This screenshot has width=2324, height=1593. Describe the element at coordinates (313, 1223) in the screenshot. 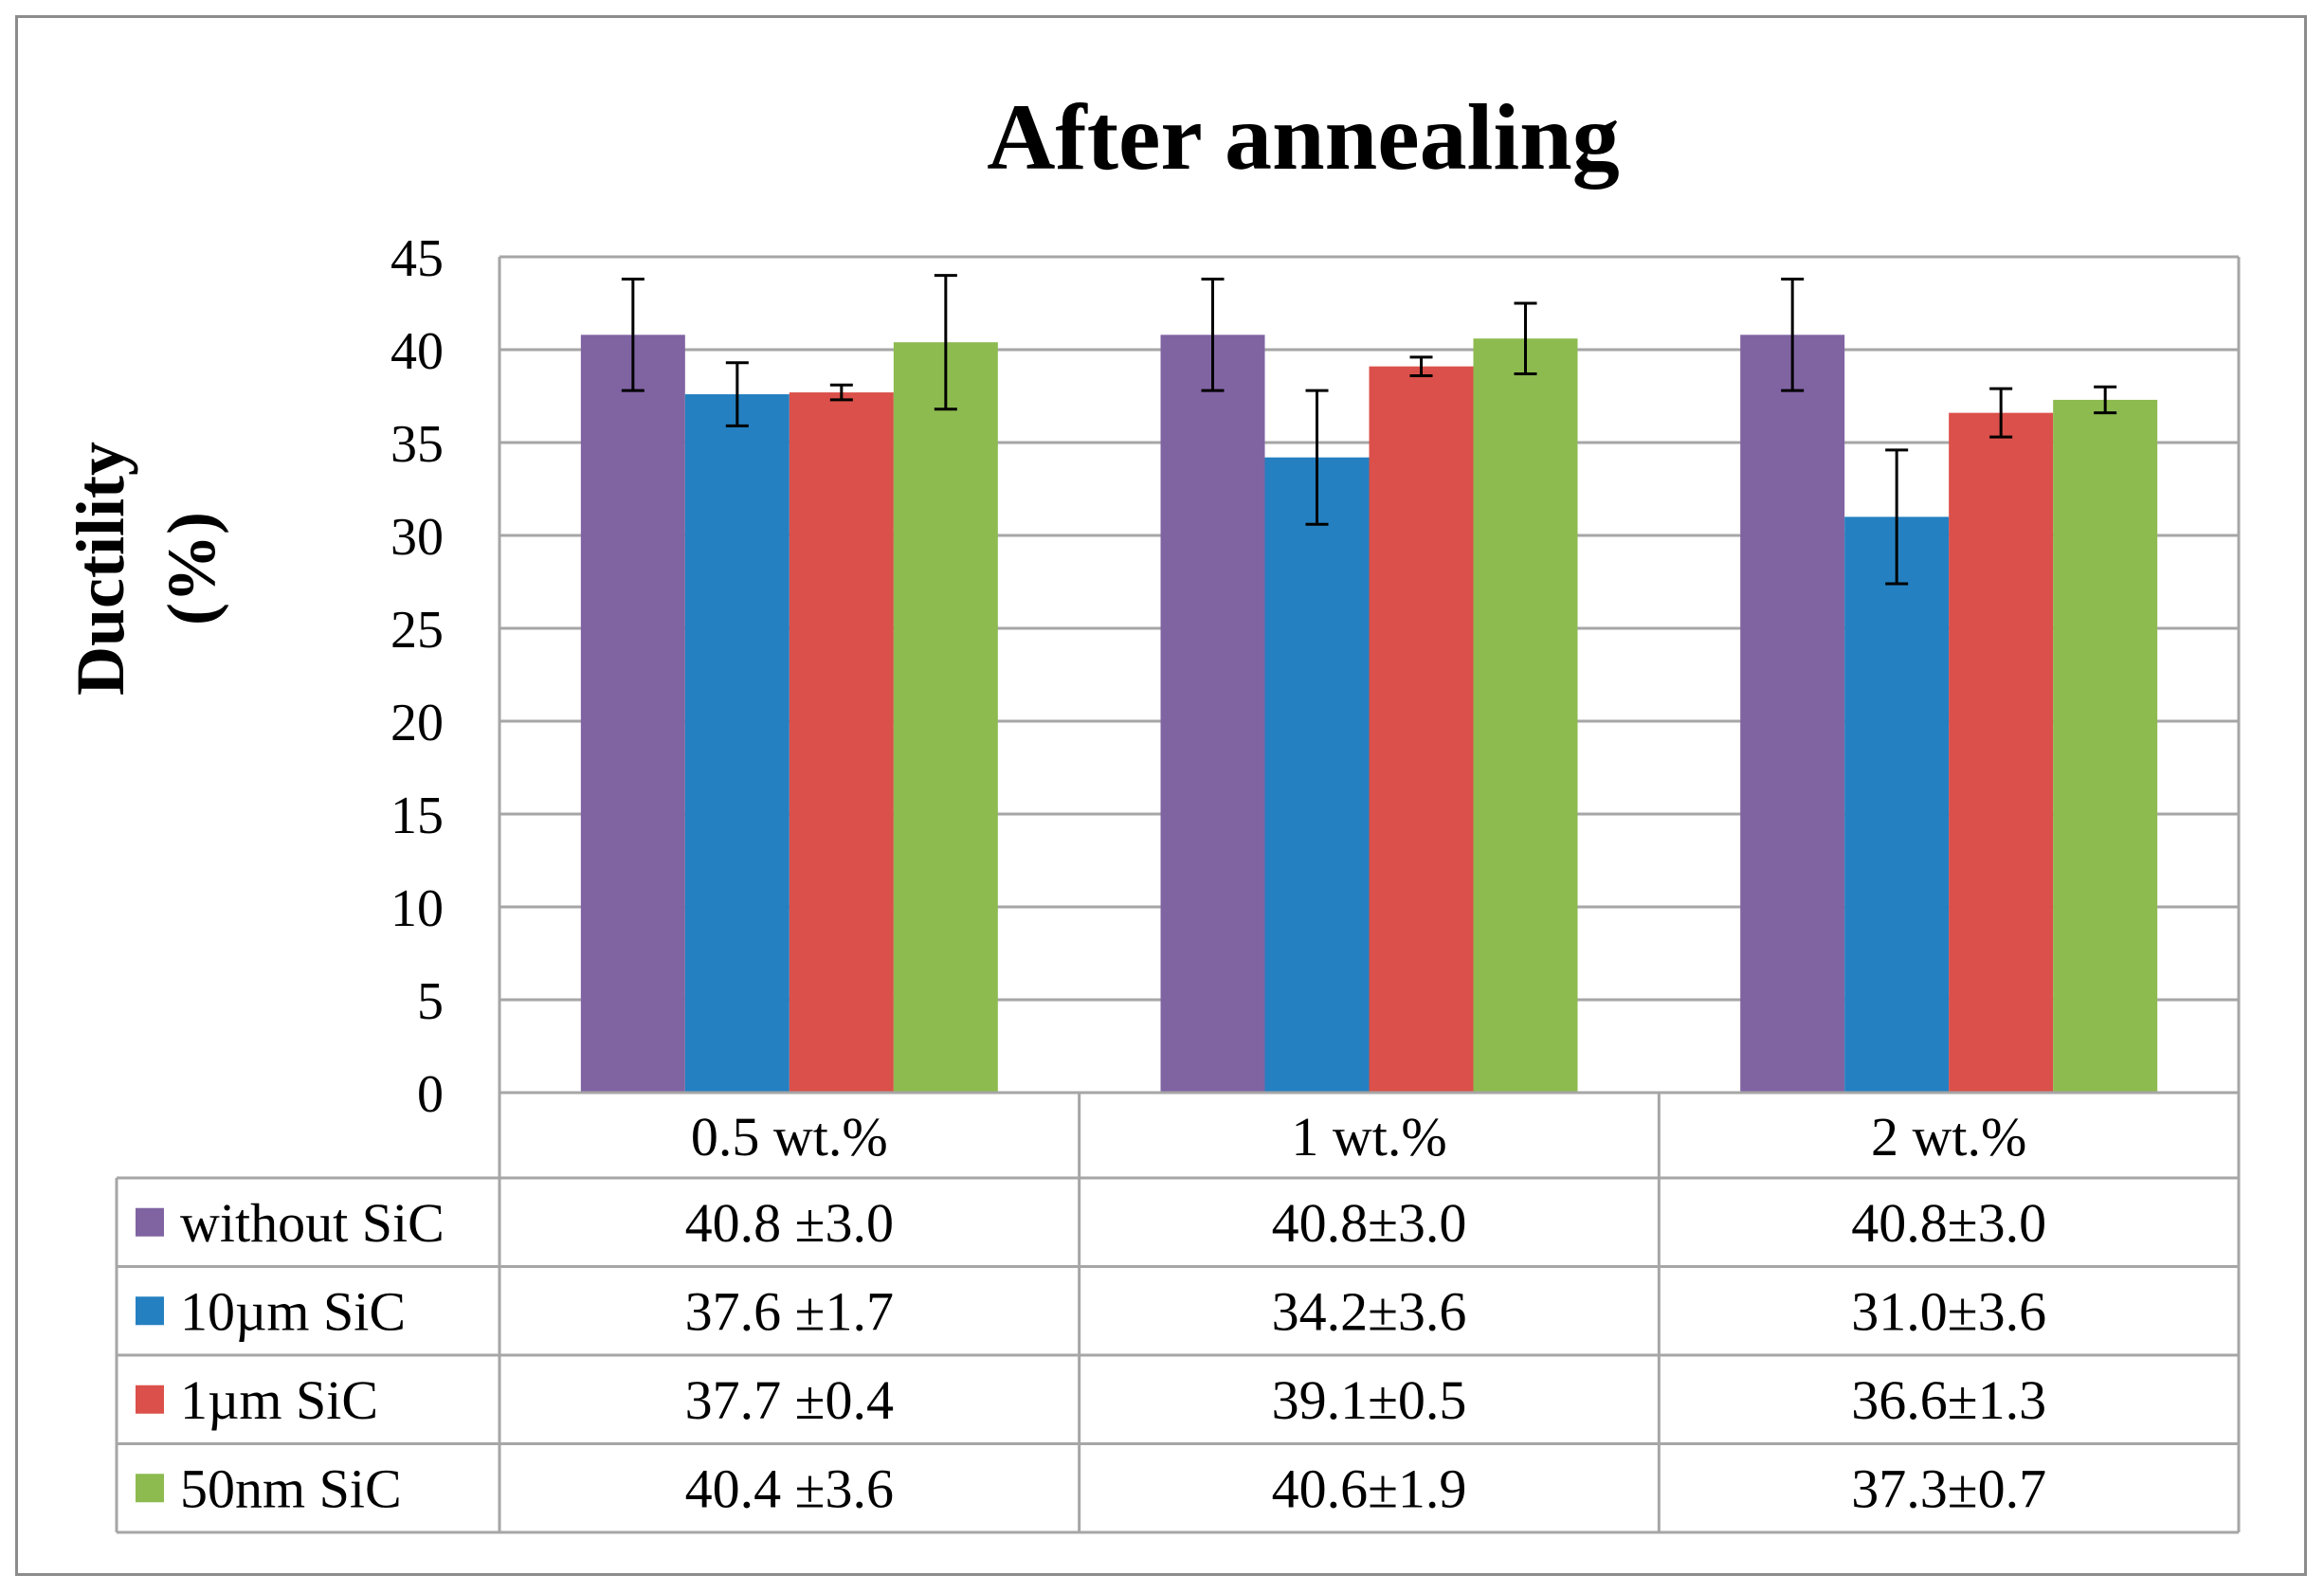

I see `legend-series-name: without SiC` at that location.